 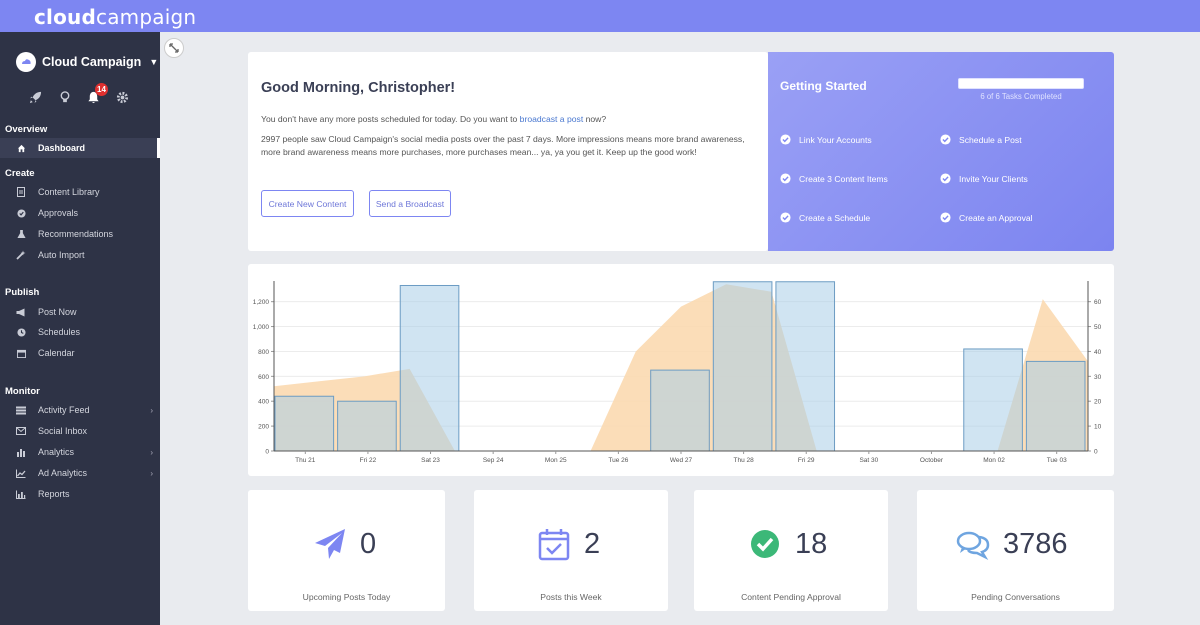 What do you see at coordinates (994, 460) in the screenshot?
I see `x-tick-label: Mon 02` at bounding box center [994, 460].